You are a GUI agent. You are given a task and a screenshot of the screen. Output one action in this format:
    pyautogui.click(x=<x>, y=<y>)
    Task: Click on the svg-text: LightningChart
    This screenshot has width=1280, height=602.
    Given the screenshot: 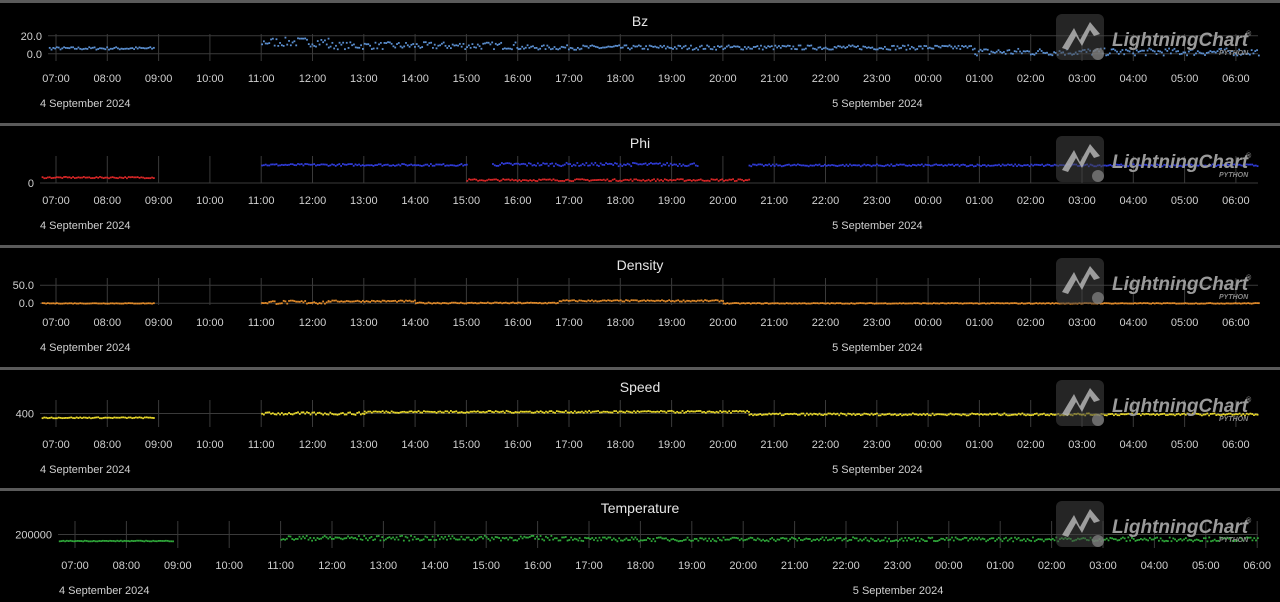 What is the action you would take?
    pyautogui.click(x=1180, y=527)
    